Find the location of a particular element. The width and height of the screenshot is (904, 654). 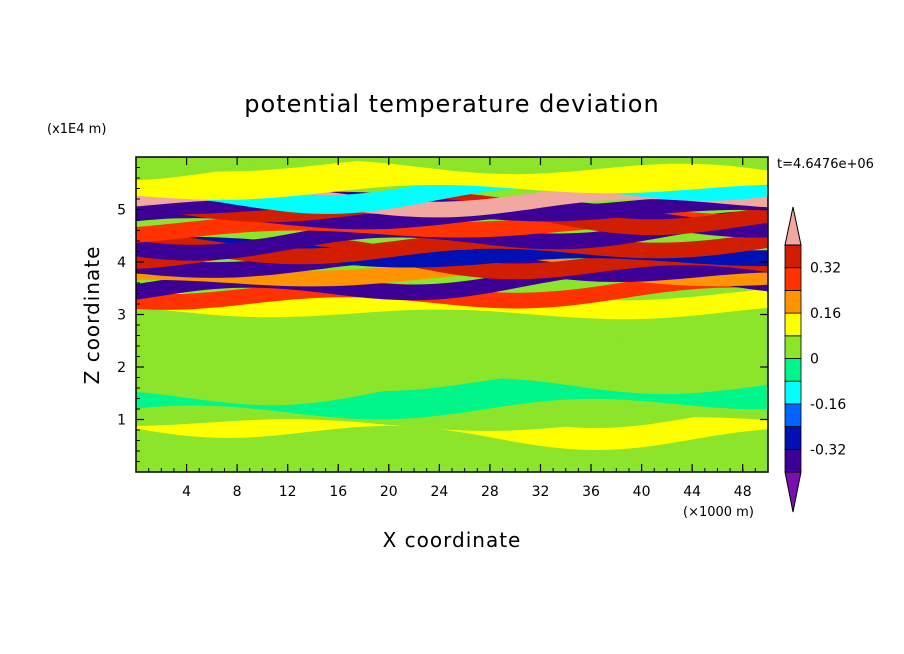

x-tick-label: 12 is located at coordinates (288, 492).